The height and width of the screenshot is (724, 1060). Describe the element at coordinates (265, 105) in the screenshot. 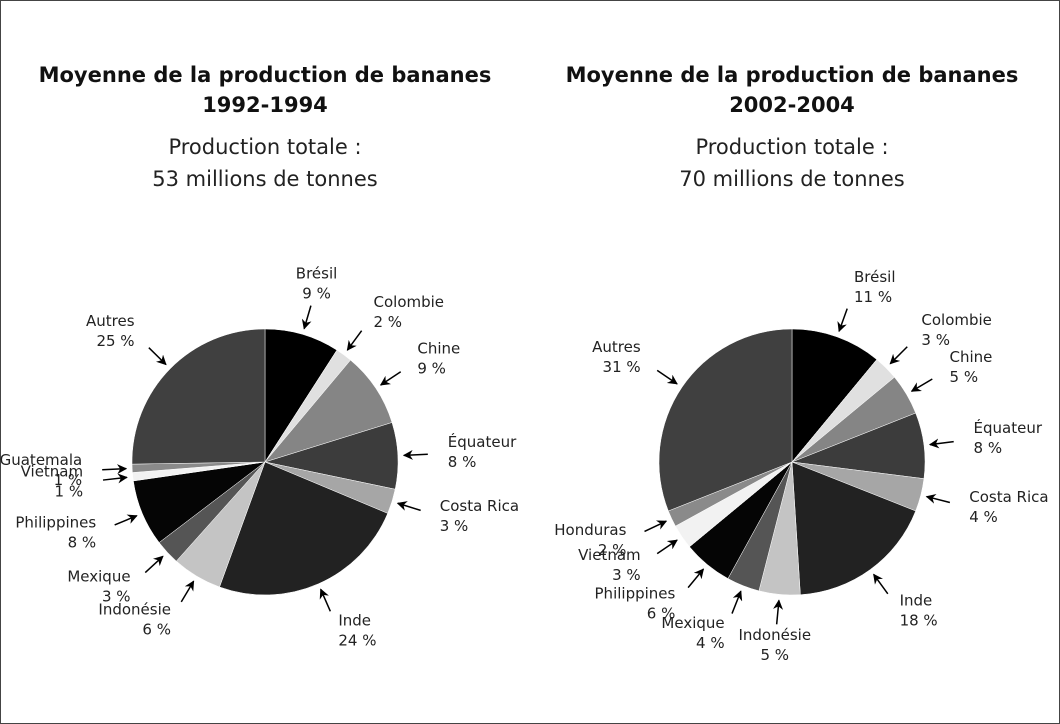

I see `chart-period: 1992-1994` at that location.